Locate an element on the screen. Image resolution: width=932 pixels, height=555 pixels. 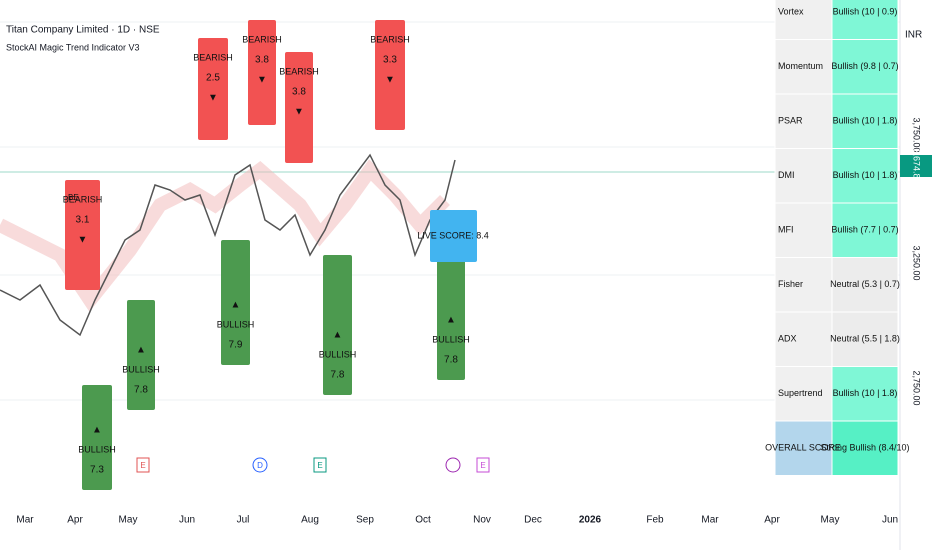
event-label: D is located at coordinates (260, 465).